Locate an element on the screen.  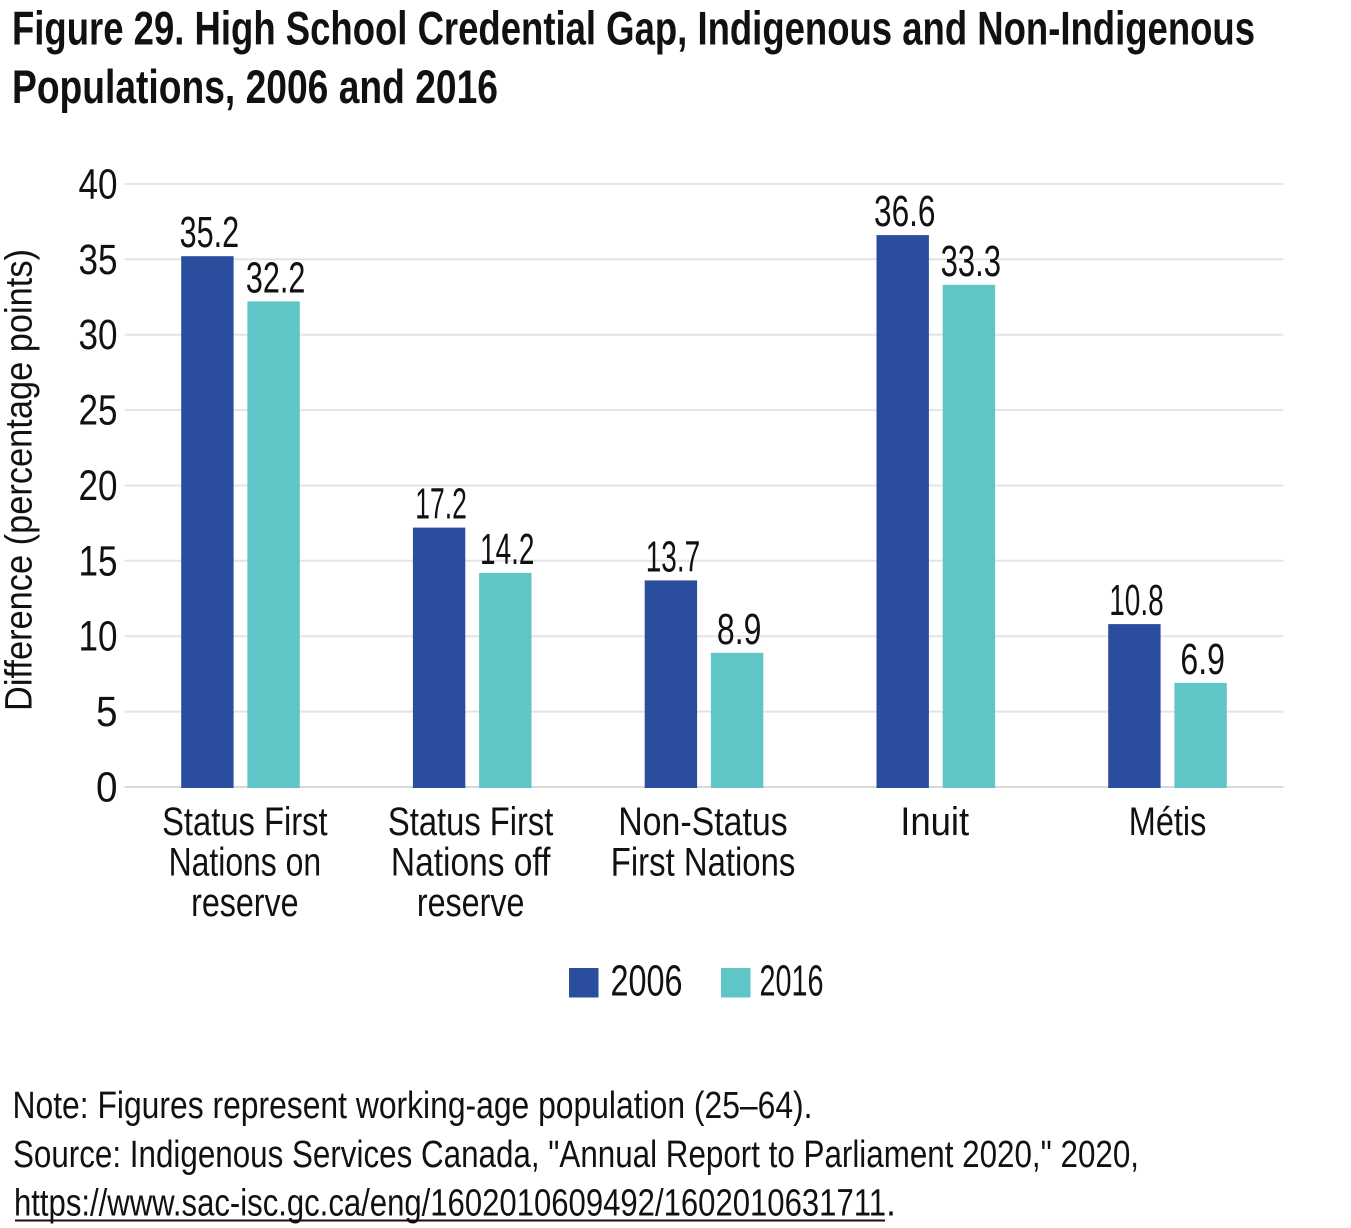
svg-text: 15 is located at coordinates (98, 561).